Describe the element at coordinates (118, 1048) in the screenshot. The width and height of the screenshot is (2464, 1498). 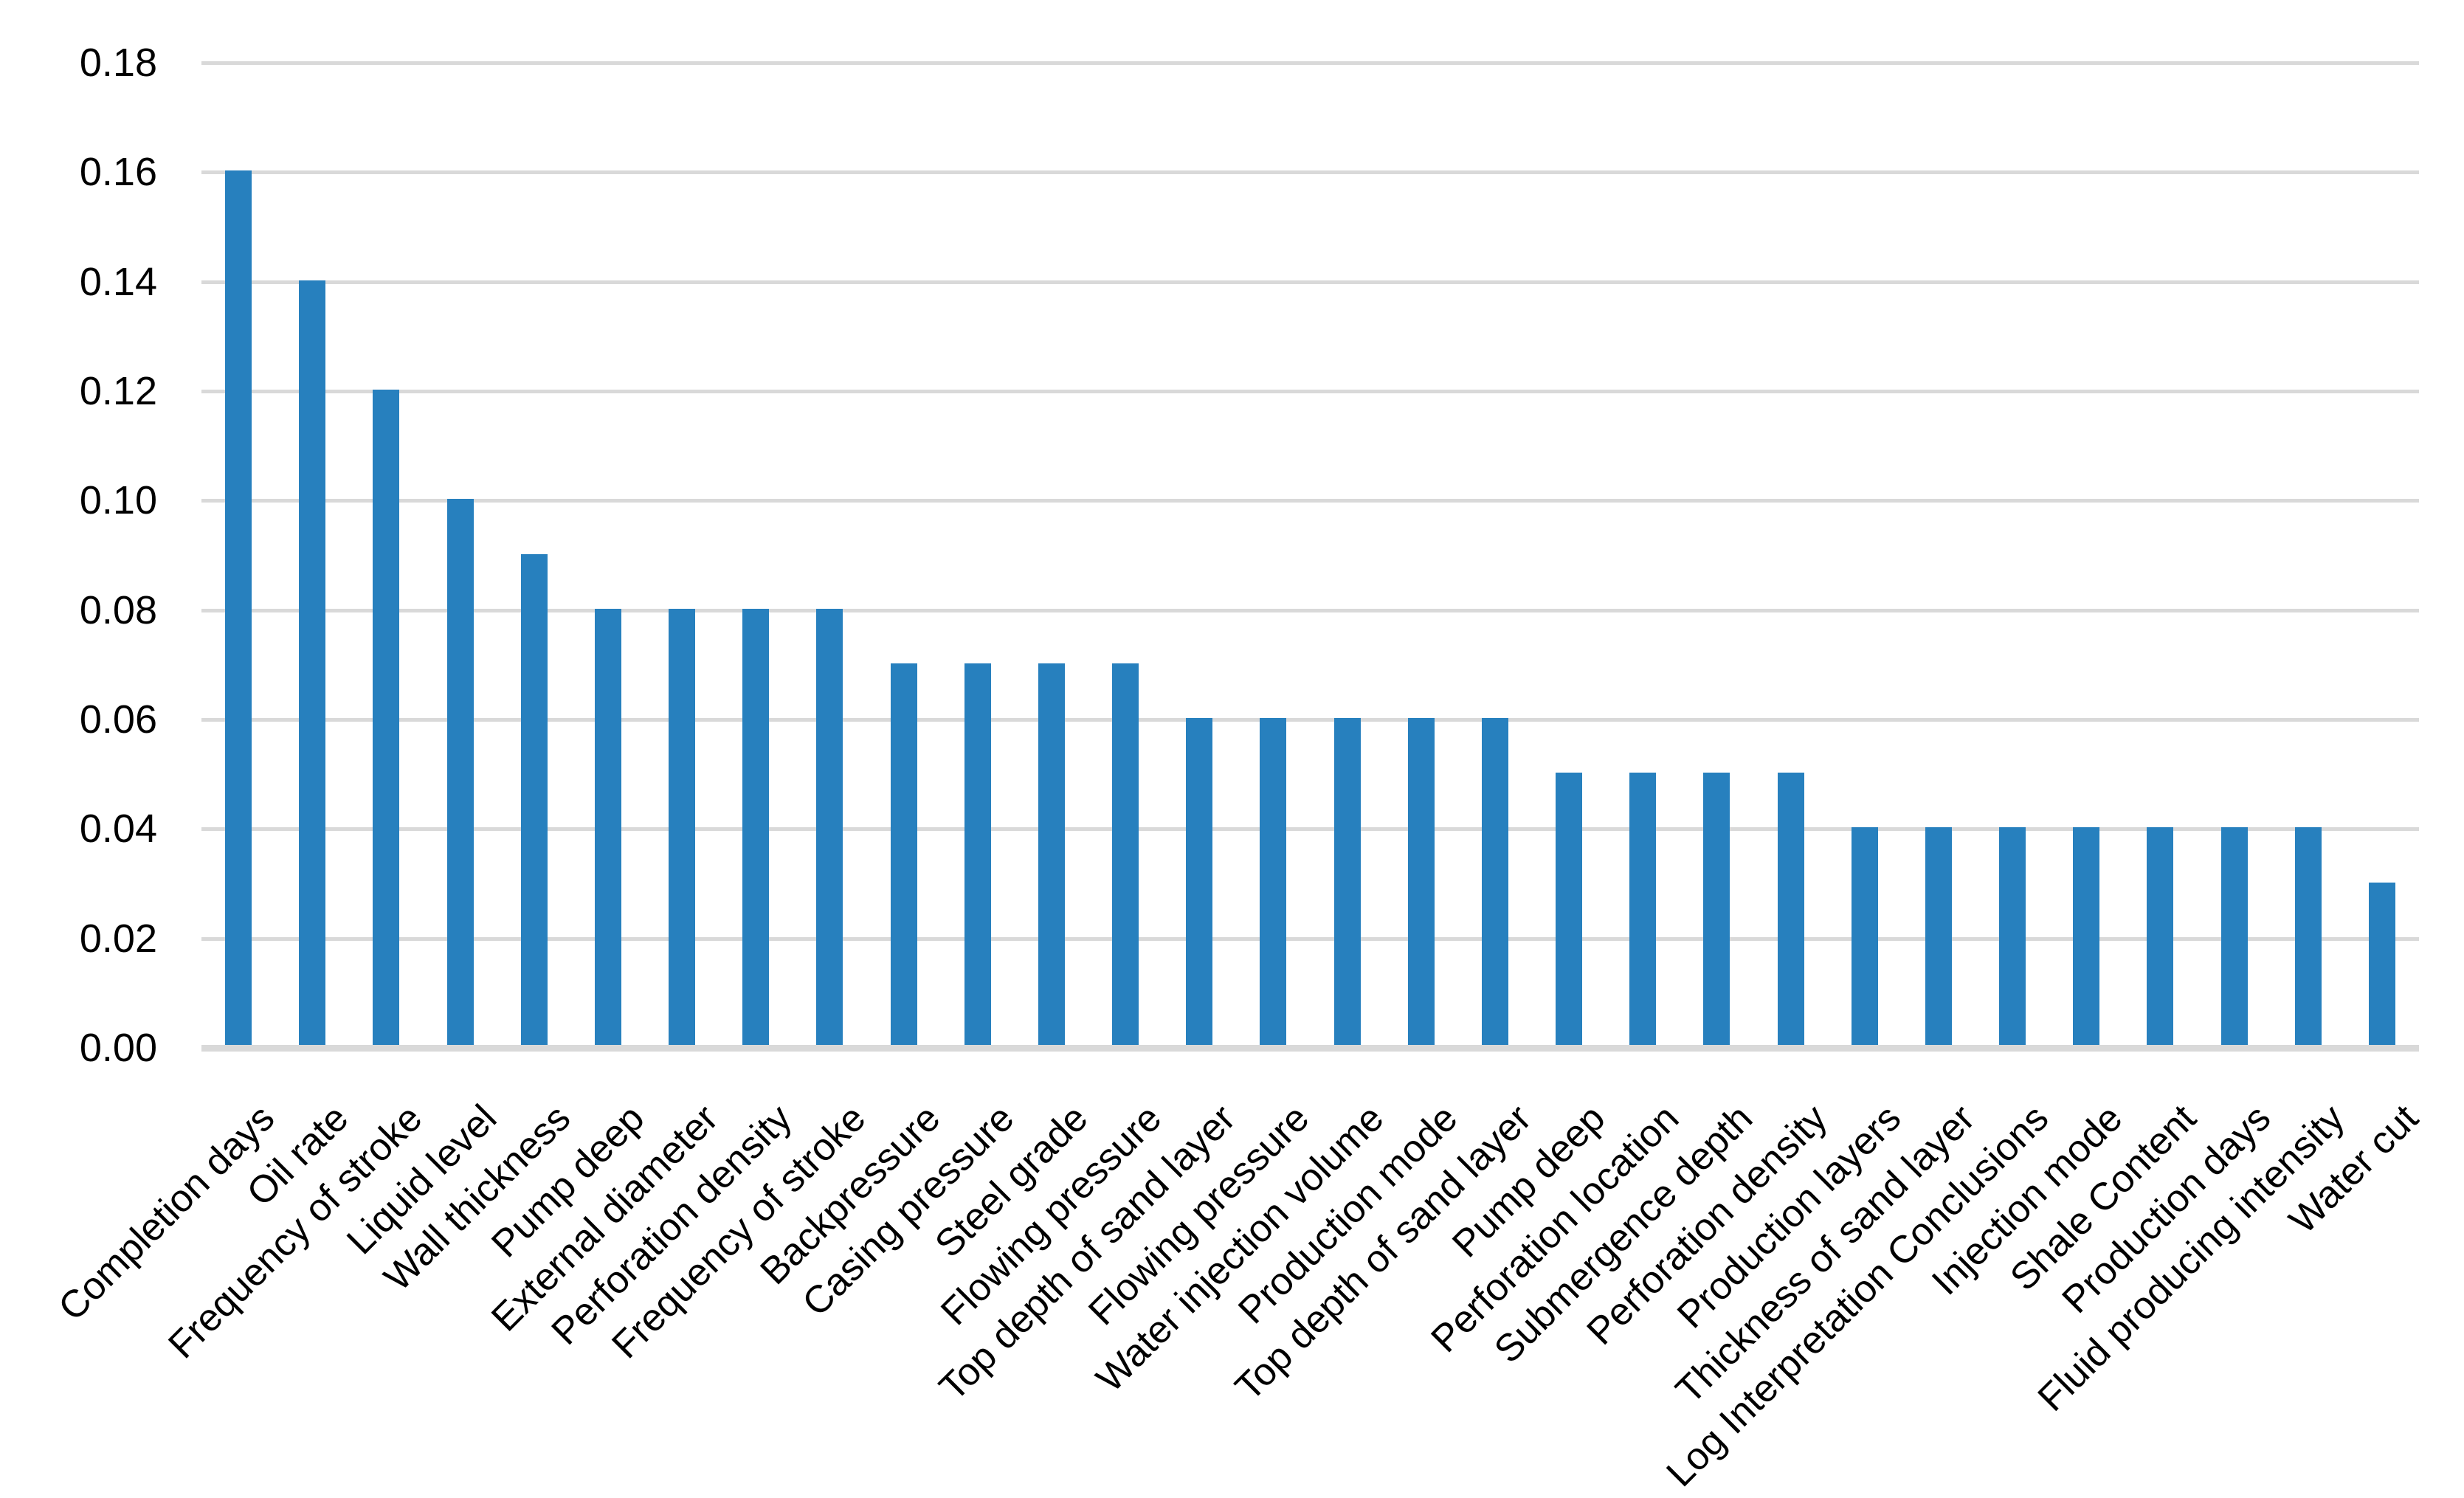
I see `y-tick-label: 0.00` at that location.